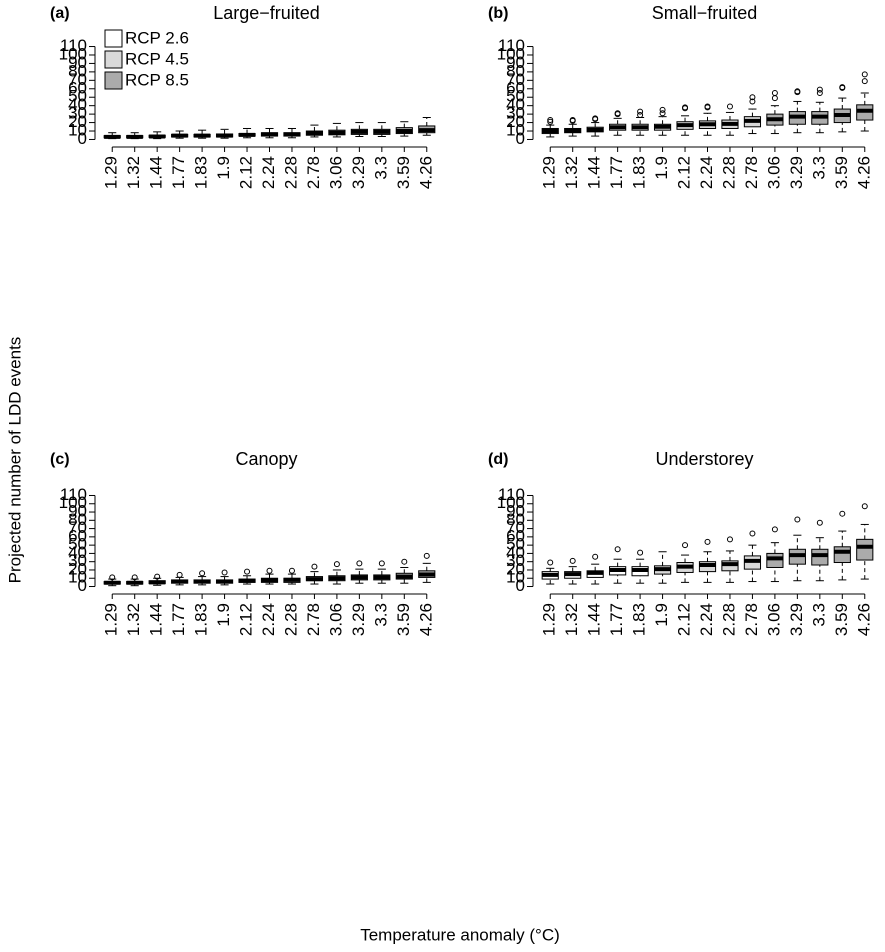 The width and height of the screenshot is (885, 952). I want to click on legend-label: RCP 4.5, so click(157, 58).